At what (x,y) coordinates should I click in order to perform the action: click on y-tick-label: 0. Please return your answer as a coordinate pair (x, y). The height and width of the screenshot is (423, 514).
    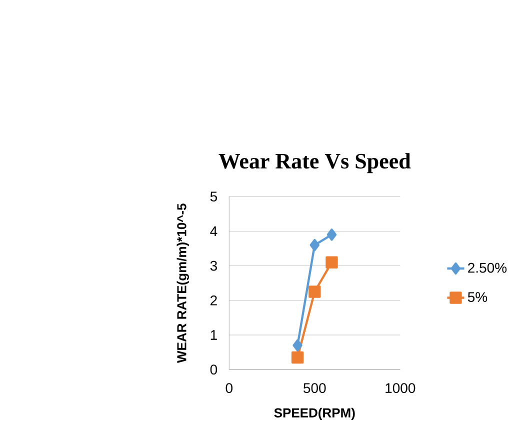
    Looking at the image, I should click on (214, 369).